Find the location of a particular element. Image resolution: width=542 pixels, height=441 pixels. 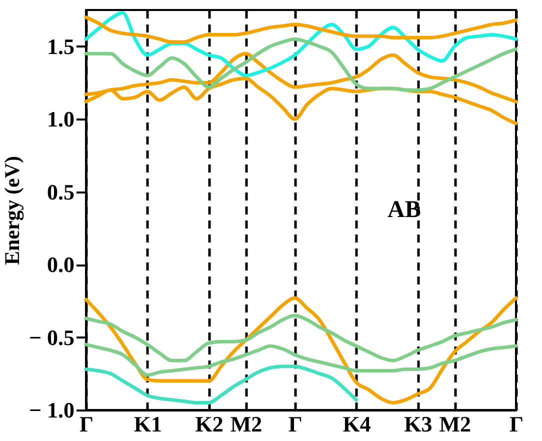

annotation: AB is located at coordinates (404, 210).